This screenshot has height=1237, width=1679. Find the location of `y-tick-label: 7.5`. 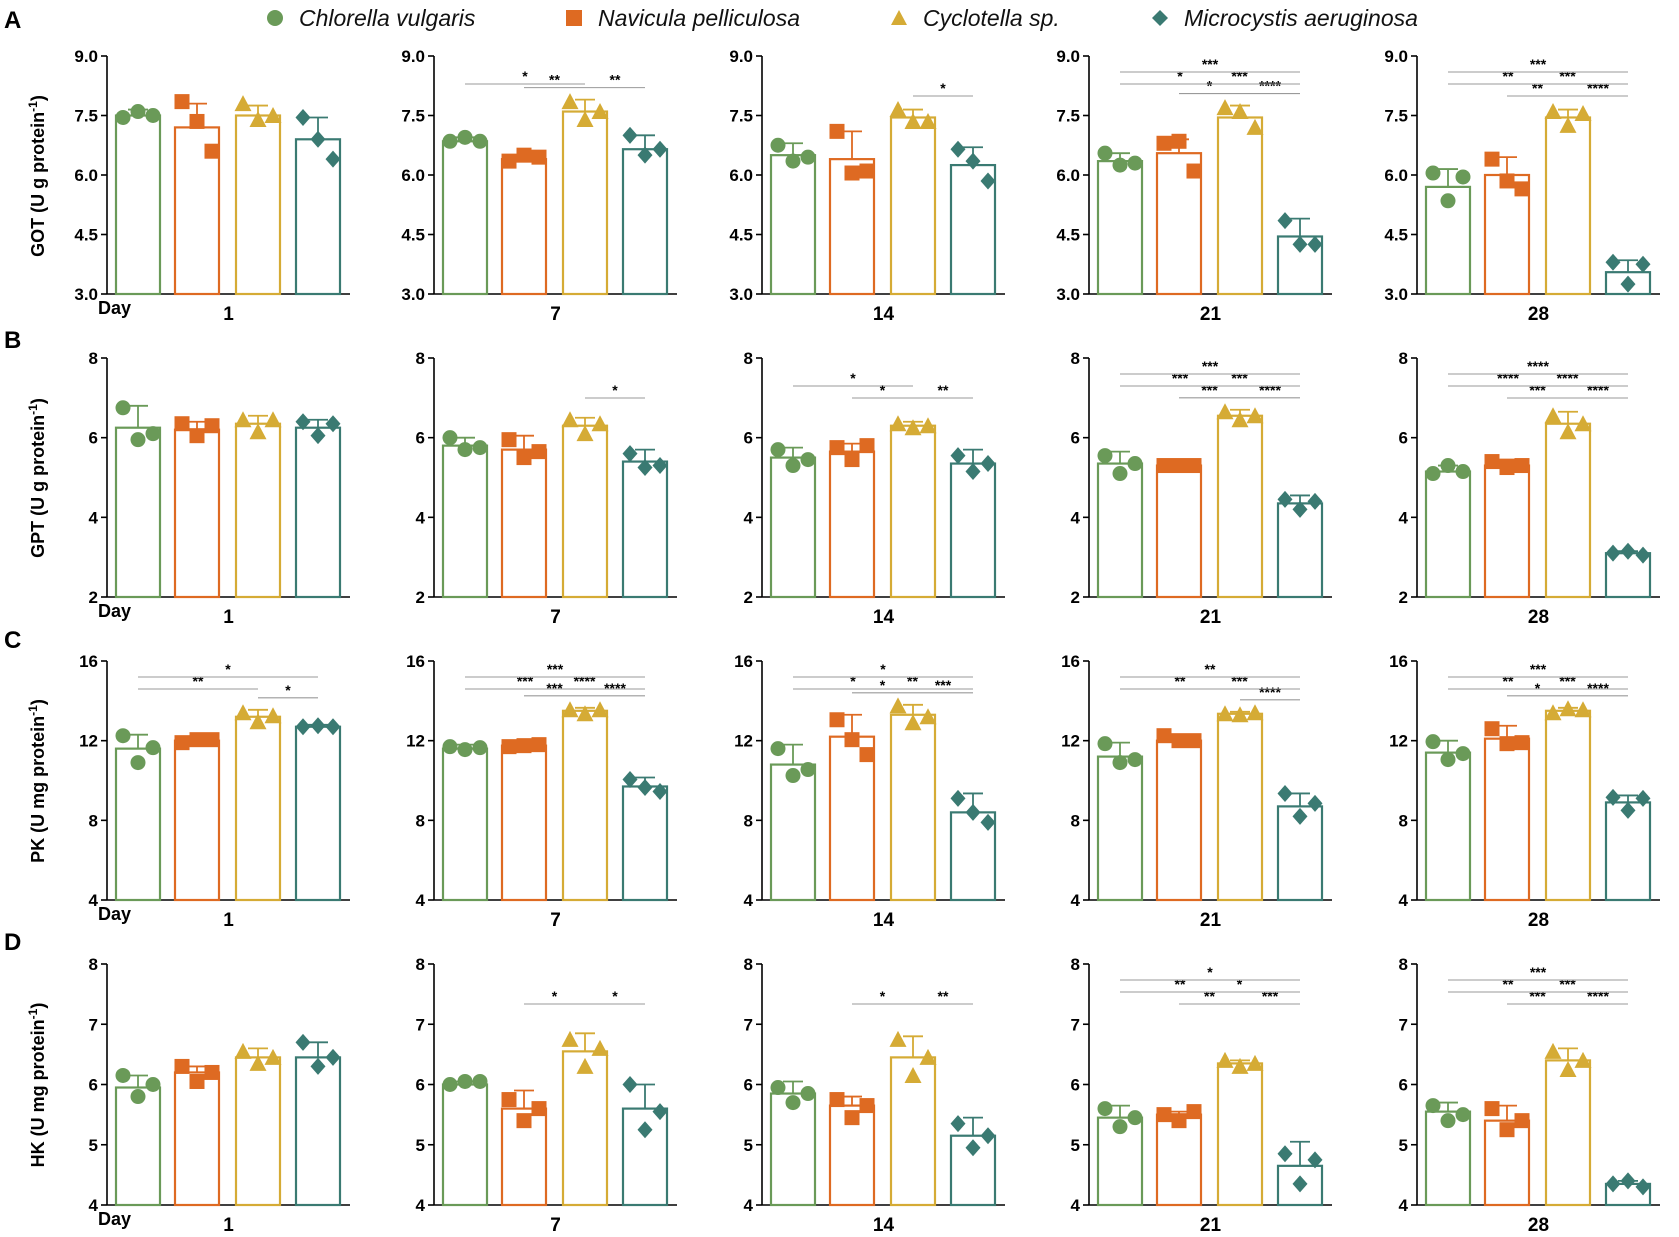

y-tick-label: 7.5 is located at coordinates (86, 116).